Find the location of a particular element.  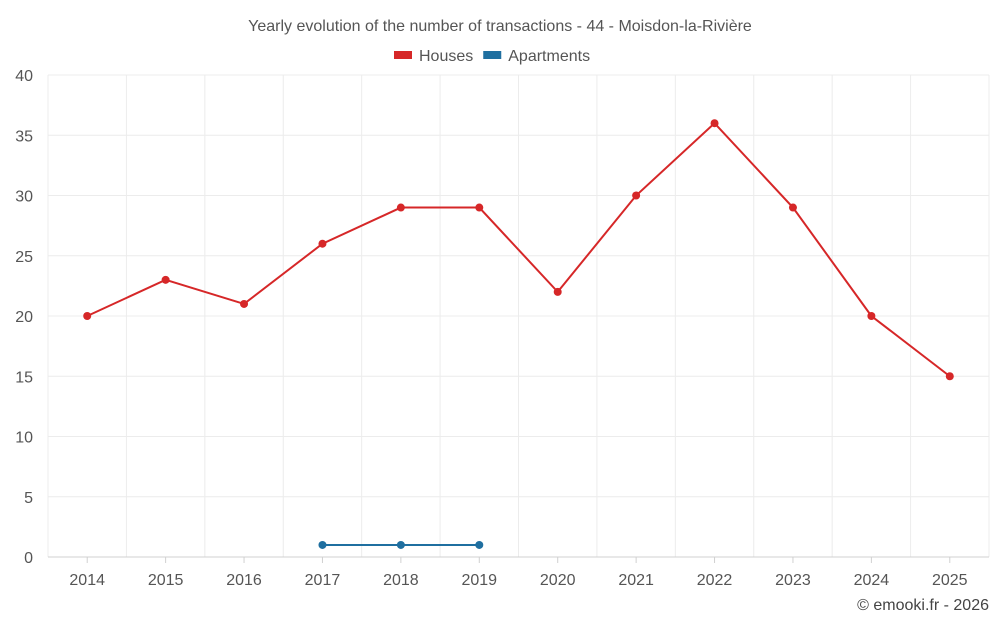

legend-label-houses: Houses is located at coordinates (446, 56).